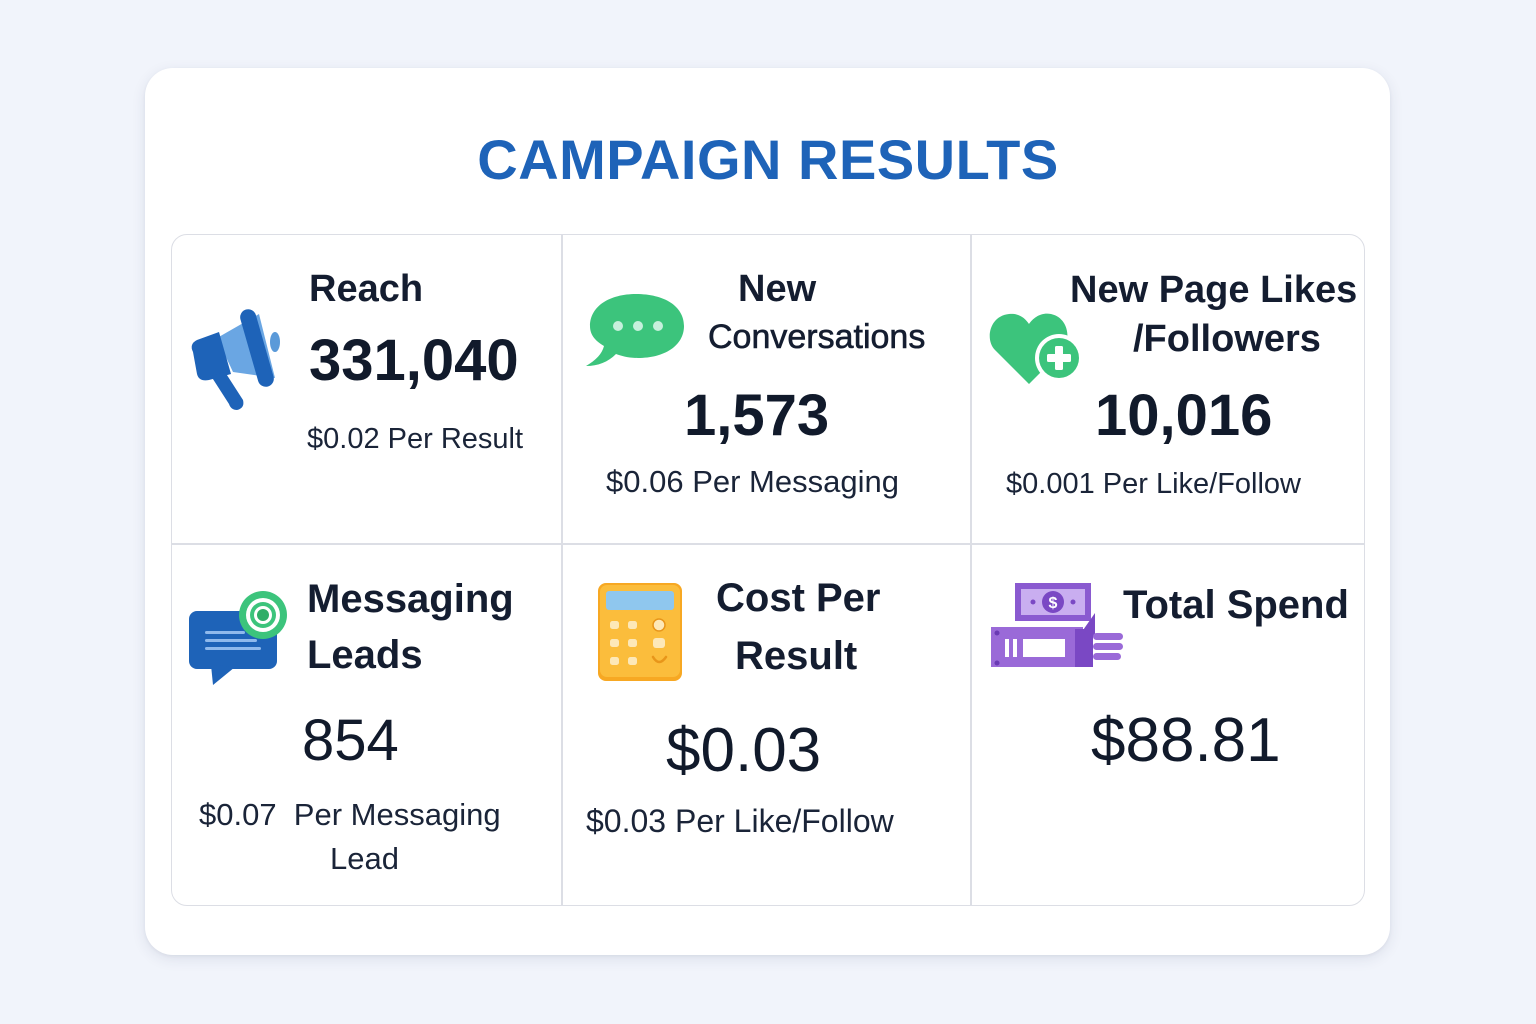 The image size is (1536, 1024). What do you see at coordinates (1186, 740) in the screenshot?
I see `metric-value: $88.81` at bounding box center [1186, 740].